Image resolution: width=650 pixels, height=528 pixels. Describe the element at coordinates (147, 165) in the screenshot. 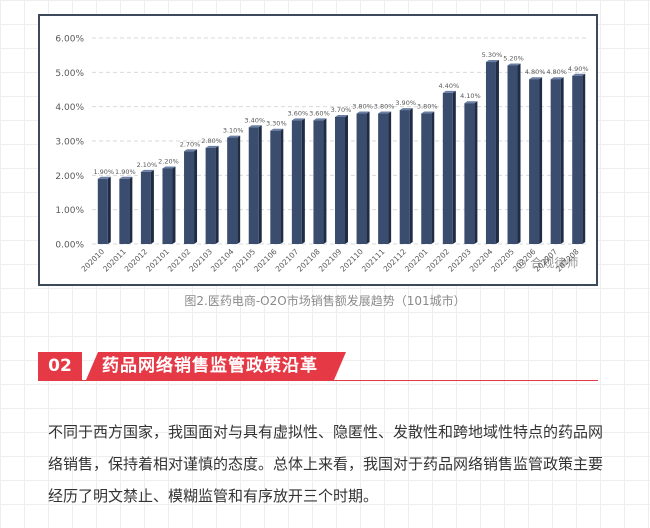

I see `data-label: 2.10%` at that location.